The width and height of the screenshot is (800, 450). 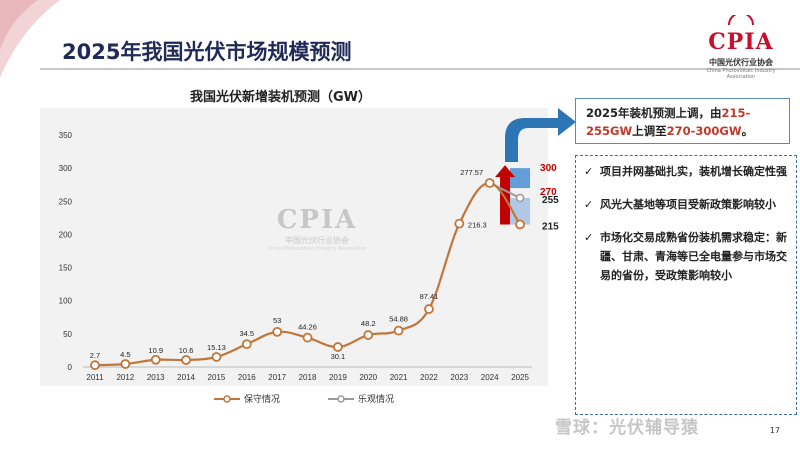 What do you see at coordinates (341, 398) in the screenshot?
I see `legend-marker-optimistic` at bounding box center [341, 398].